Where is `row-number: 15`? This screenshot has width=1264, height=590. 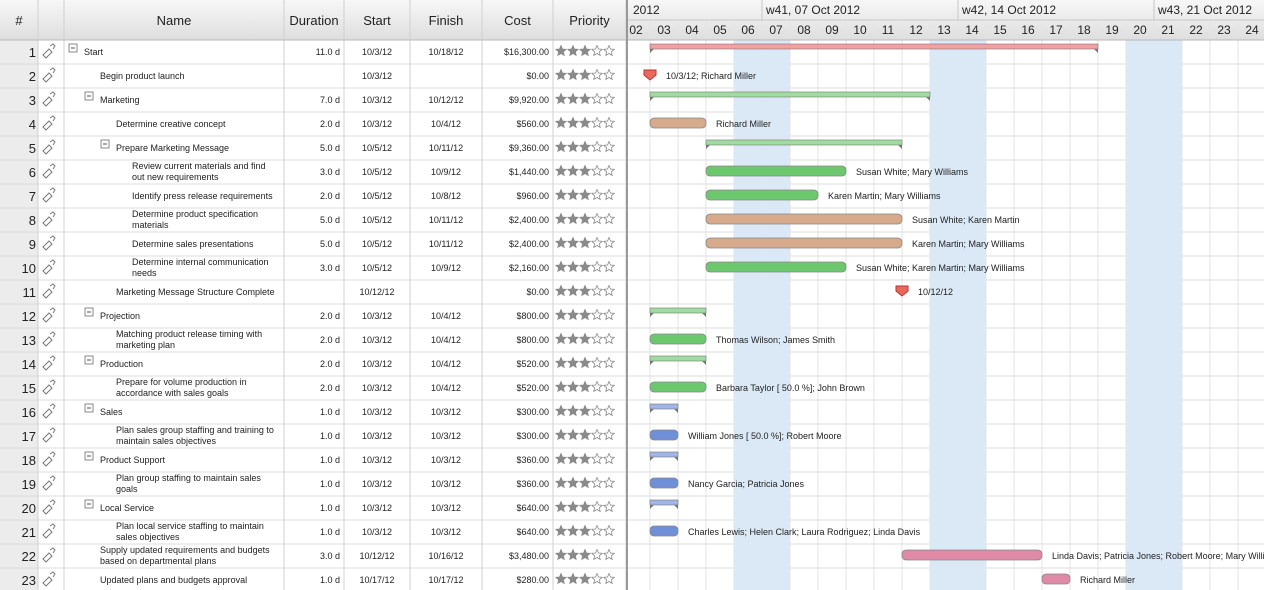 row-number: 15 is located at coordinates (28, 388).